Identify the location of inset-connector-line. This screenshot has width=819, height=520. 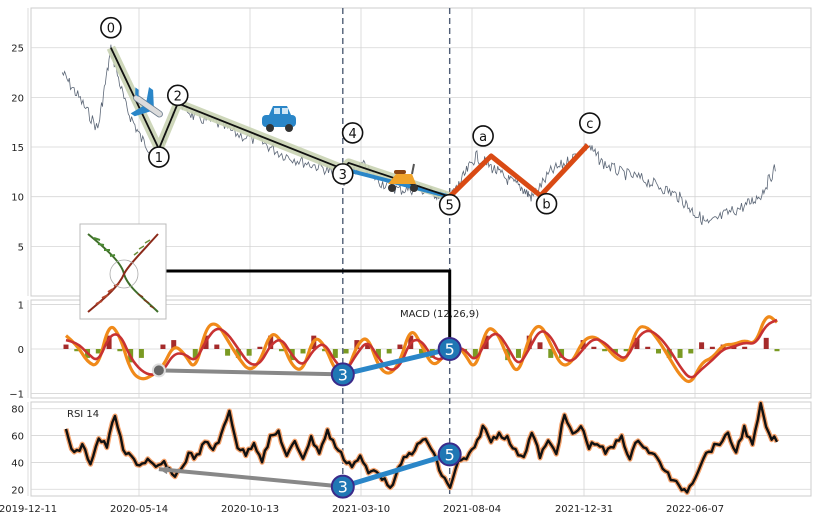
(309, 304).